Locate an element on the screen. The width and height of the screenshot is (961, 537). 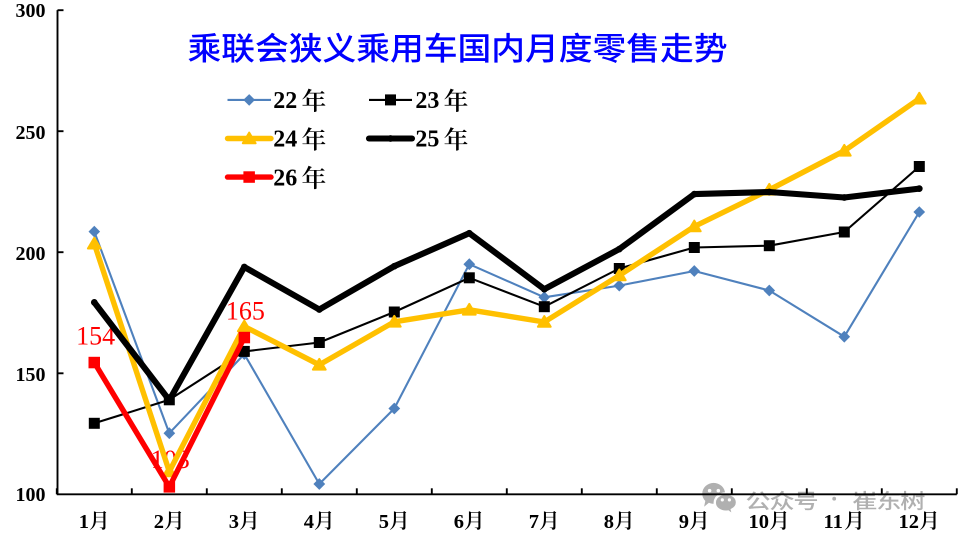
svg-text: 200 is located at coordinates (31, 254).